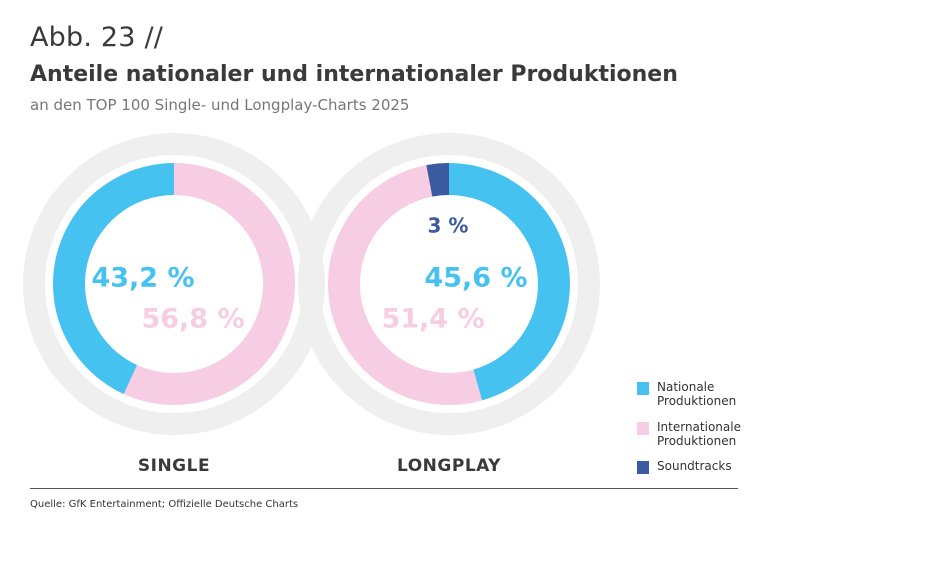 The image size is (945, 573). I want to click on donut-bg-single, so click(174, 284).